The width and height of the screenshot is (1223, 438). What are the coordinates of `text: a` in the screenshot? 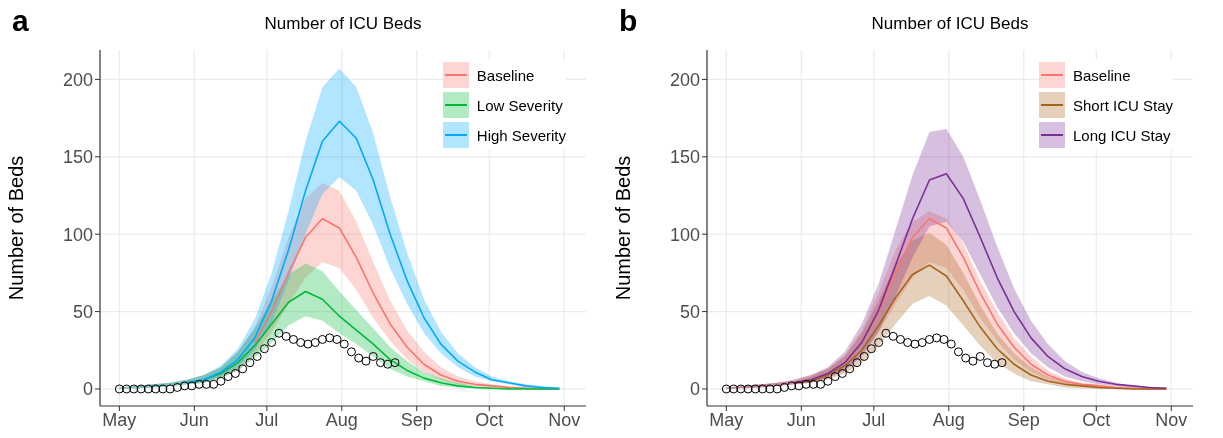 It's located at (20, 21).